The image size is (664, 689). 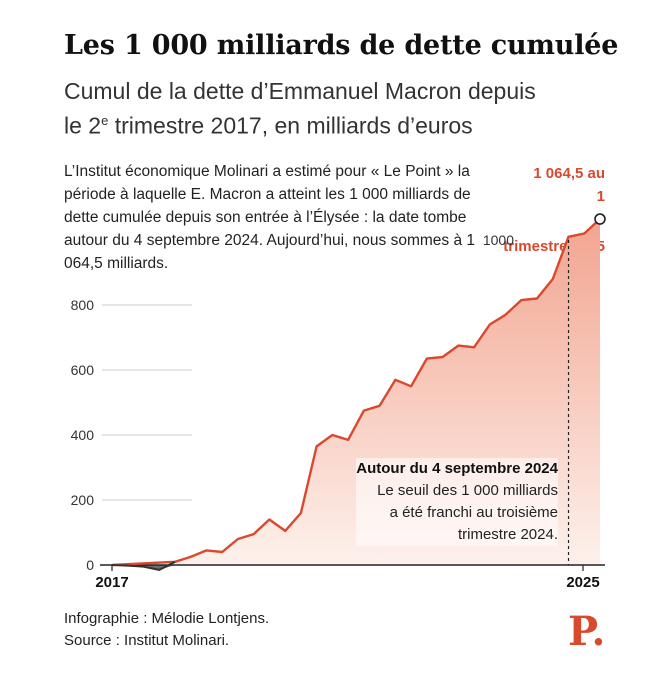 I want to click on annotation-line-3: trimestre 2024., so click(x=507, y=534).